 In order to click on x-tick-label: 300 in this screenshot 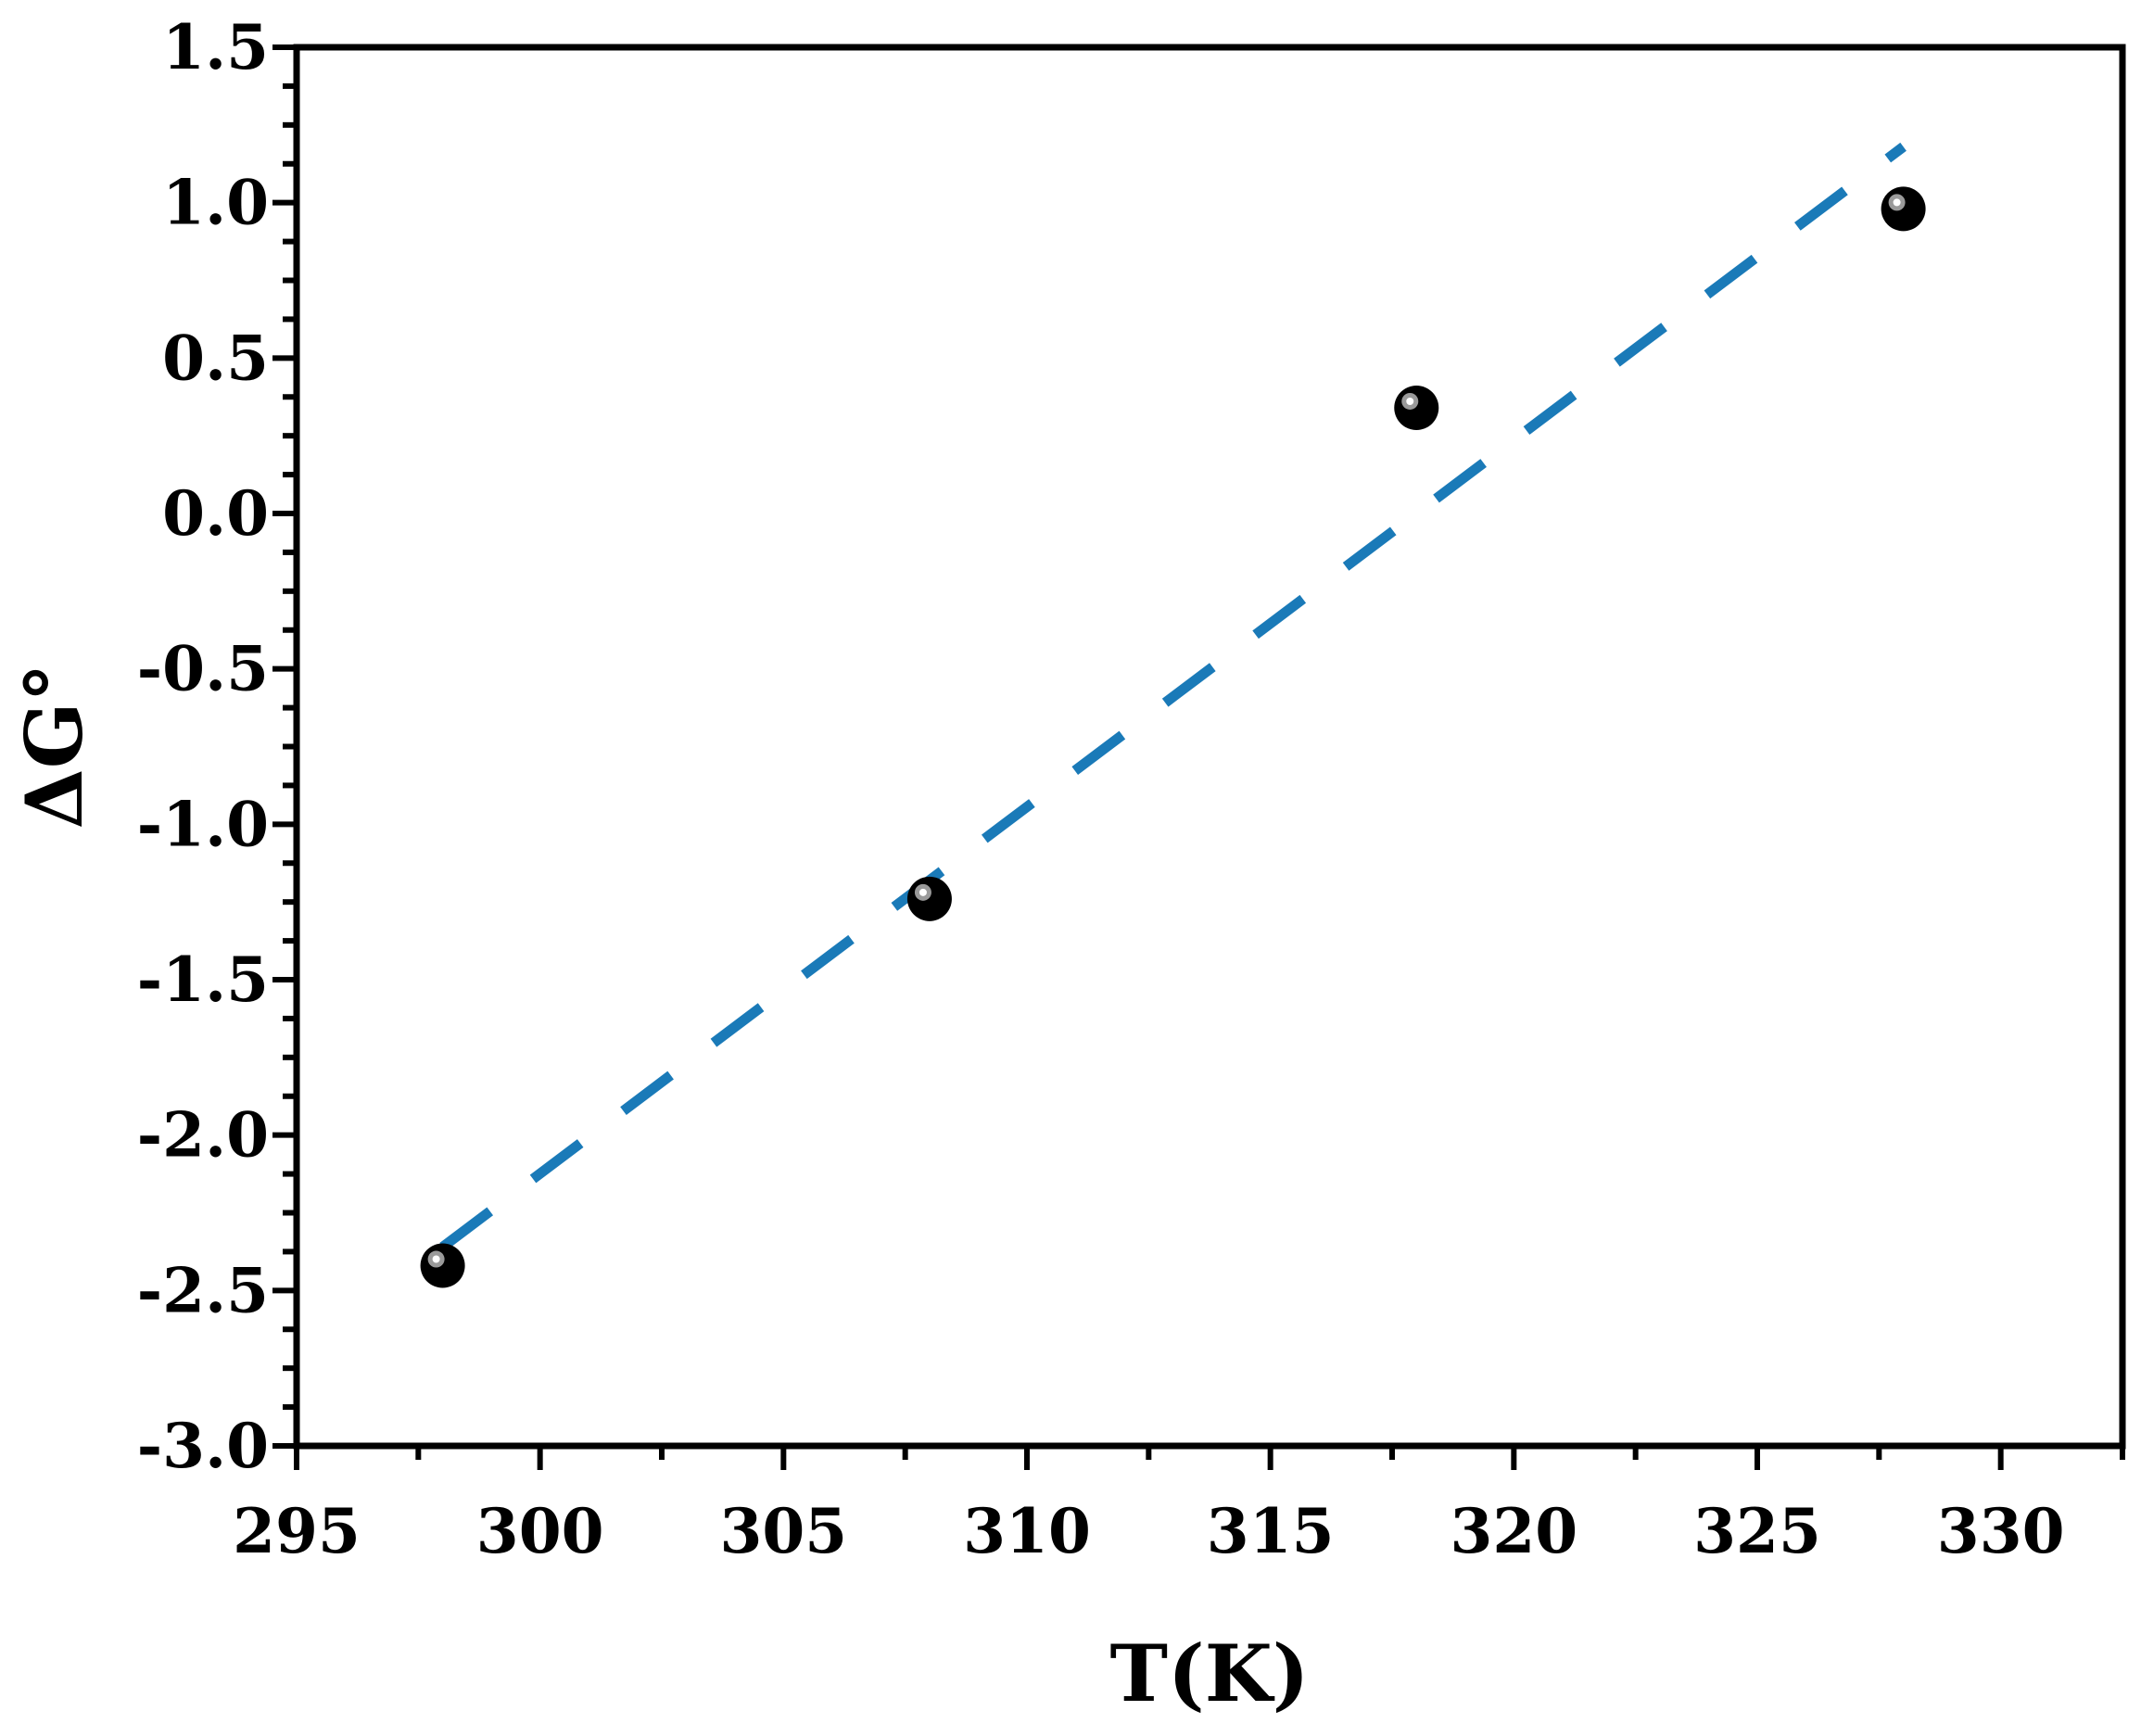, I will do `click(540, 1531)`.